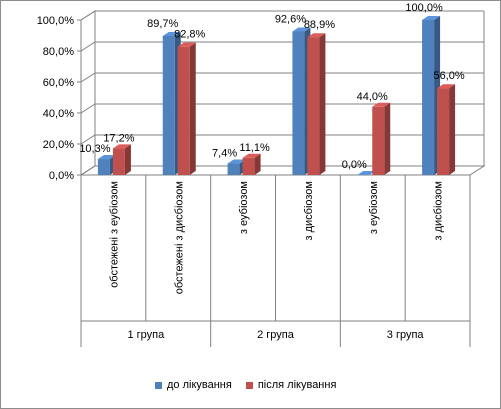 The image size is (501, 409). Describe the element at coordinates (61, 176) in the screenshot. I see `y-tick-label: 0,0%` at that location.